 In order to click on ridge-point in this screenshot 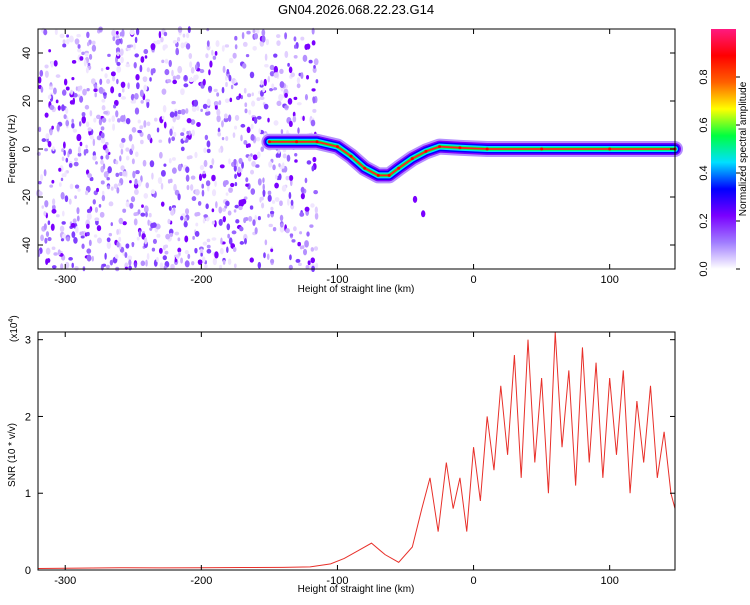, I will do `click(412, 159)`.